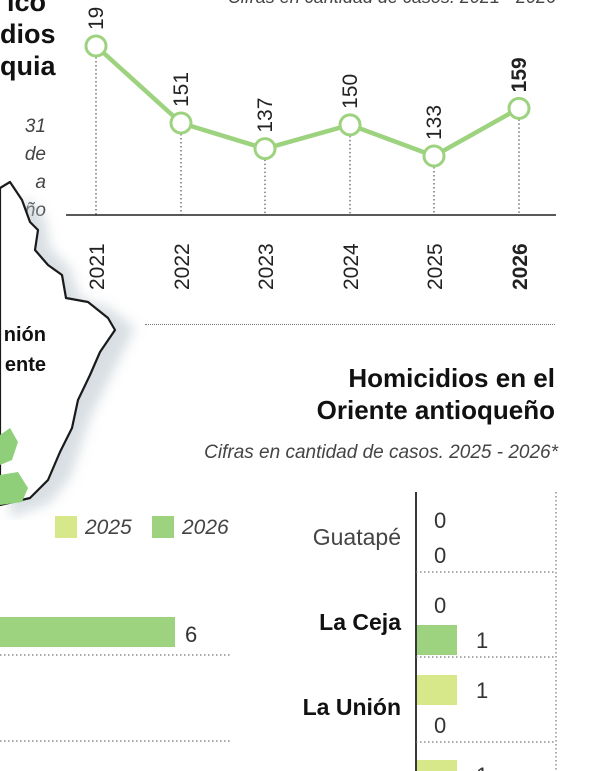 This screenshot has height=771, width=600. I want to click on map-region-label-line: nión, so click(24, 335).